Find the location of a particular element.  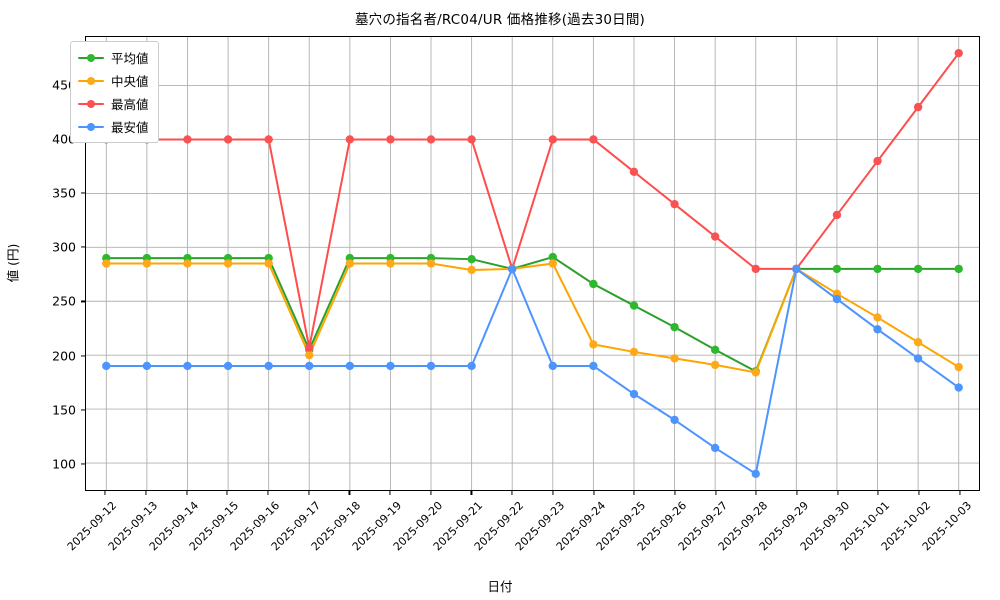

legend-item-2: 中央値 is located at coordinates (113, 80).